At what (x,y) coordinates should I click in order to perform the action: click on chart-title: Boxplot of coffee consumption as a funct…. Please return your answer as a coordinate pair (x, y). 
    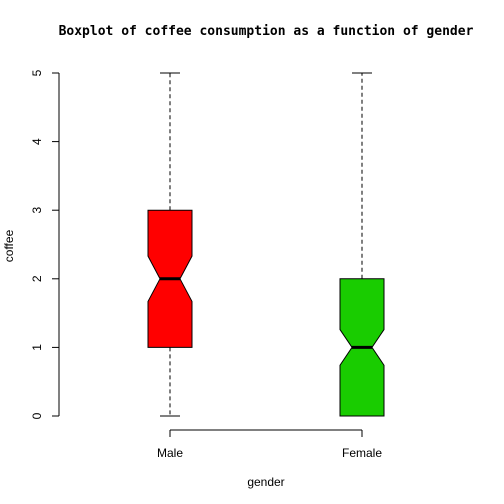
    Looking at the image, I should click on (266, 31).